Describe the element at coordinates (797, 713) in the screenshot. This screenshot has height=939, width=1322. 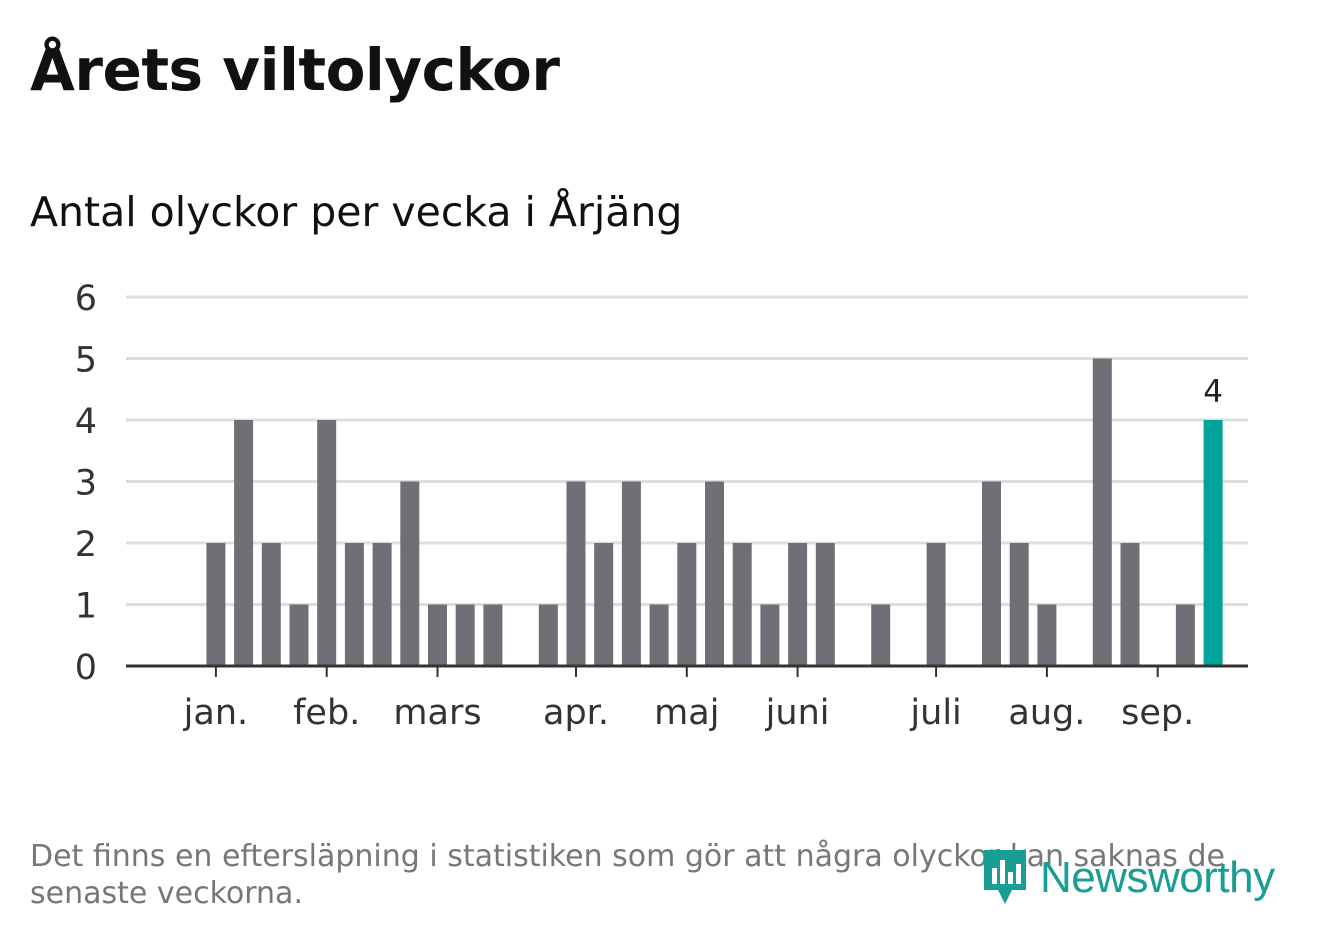
I see `x-tick-label: juni` at that location.